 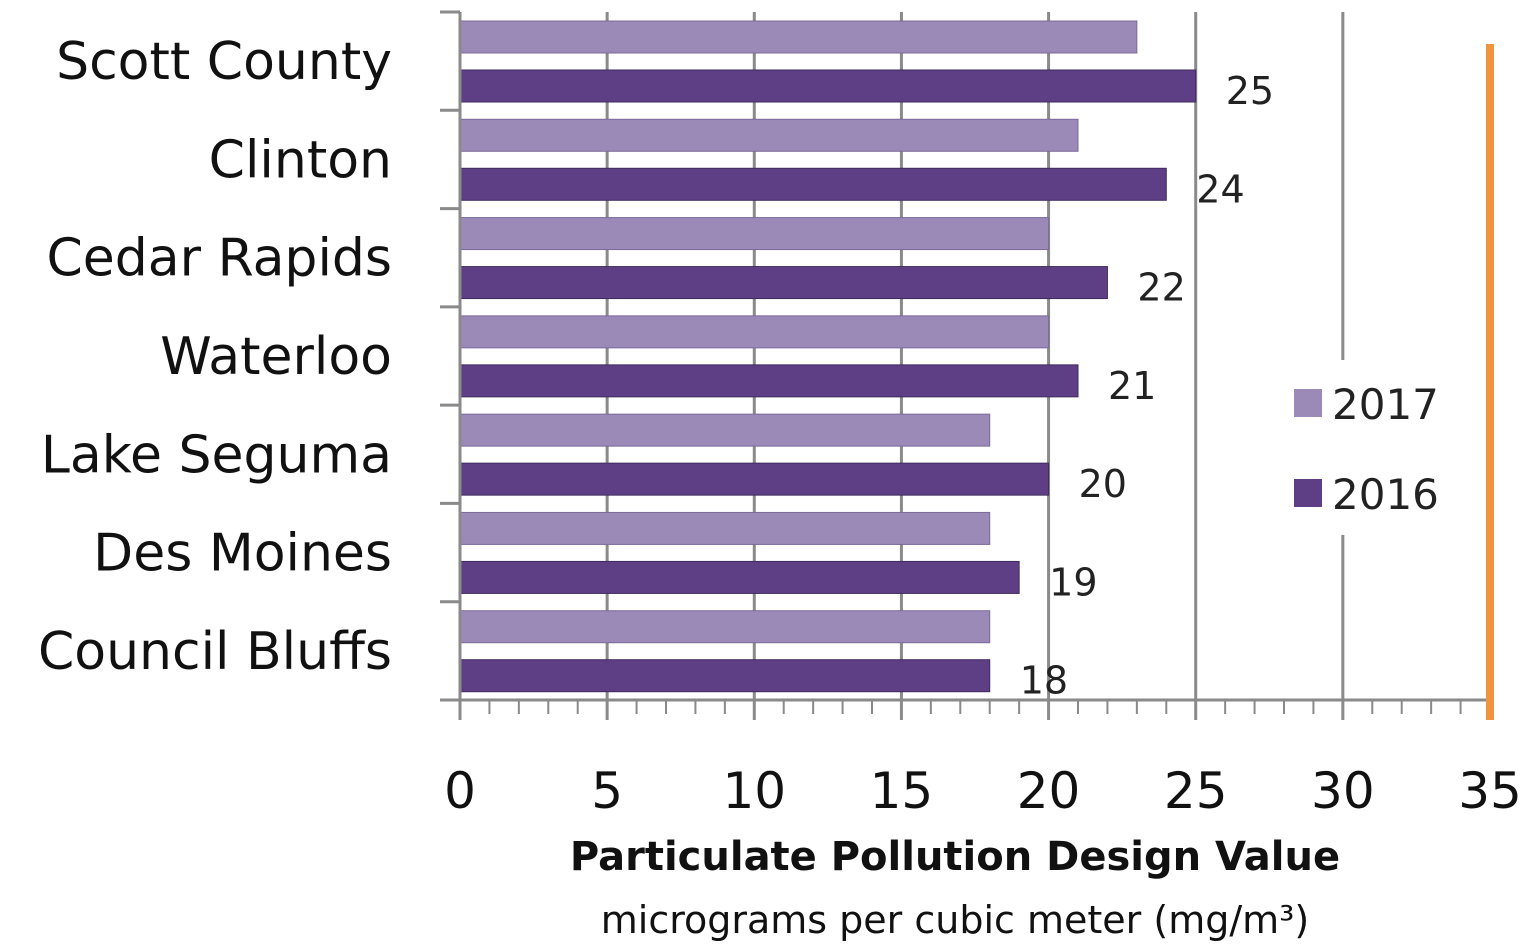 What do you see at coordinates (460, 791) in the screenshot?
I see `x-tick-label: 0` at bounding box center [460, 791].